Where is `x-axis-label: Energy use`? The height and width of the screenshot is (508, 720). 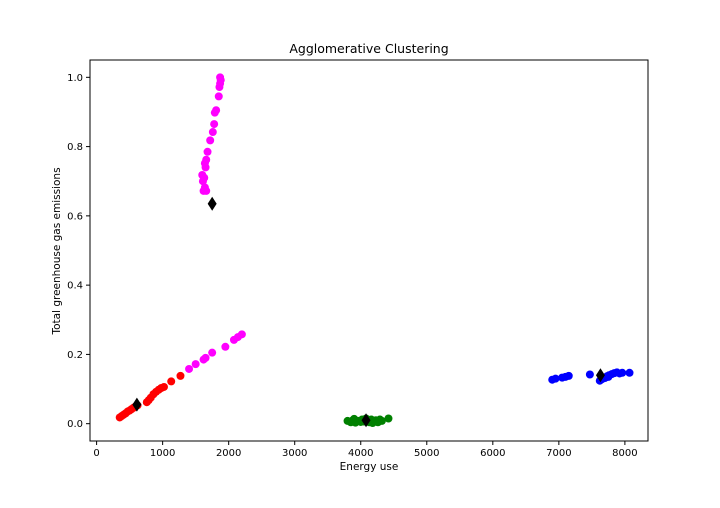
x-axis-label: Energy use is located at coordinates (369, 467).